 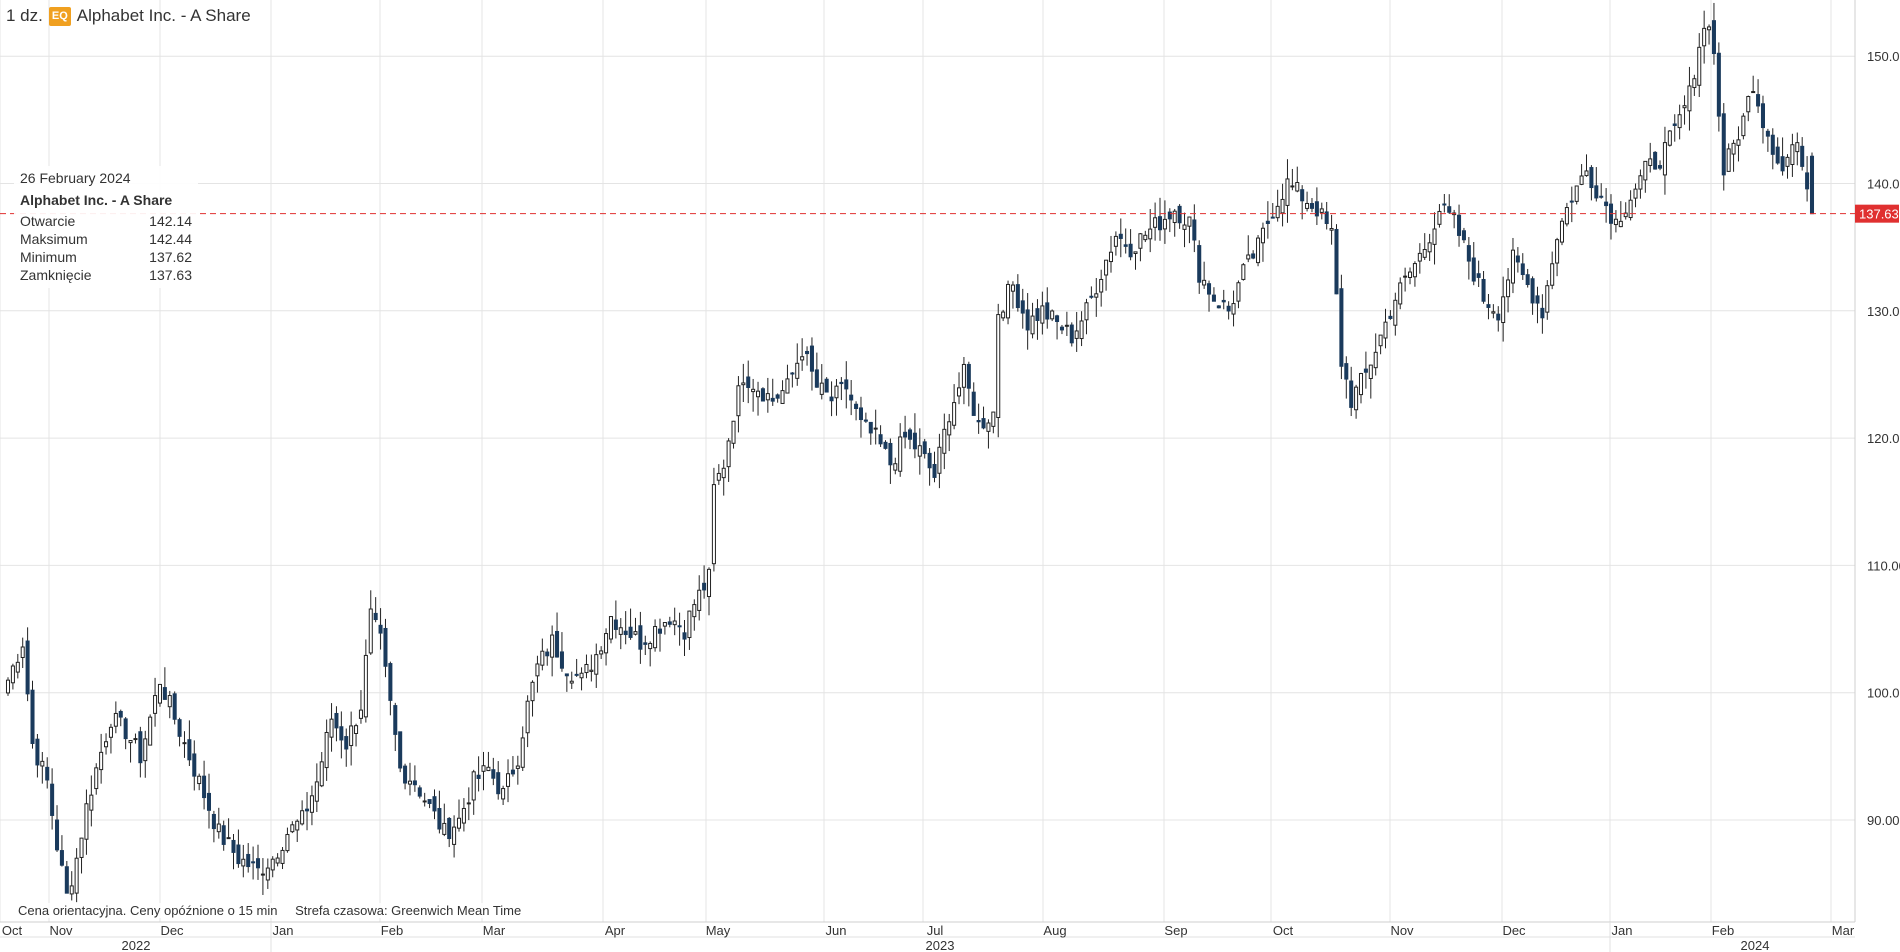 I want to click on interval-label: 1 dz., so click(x=24, y=15).